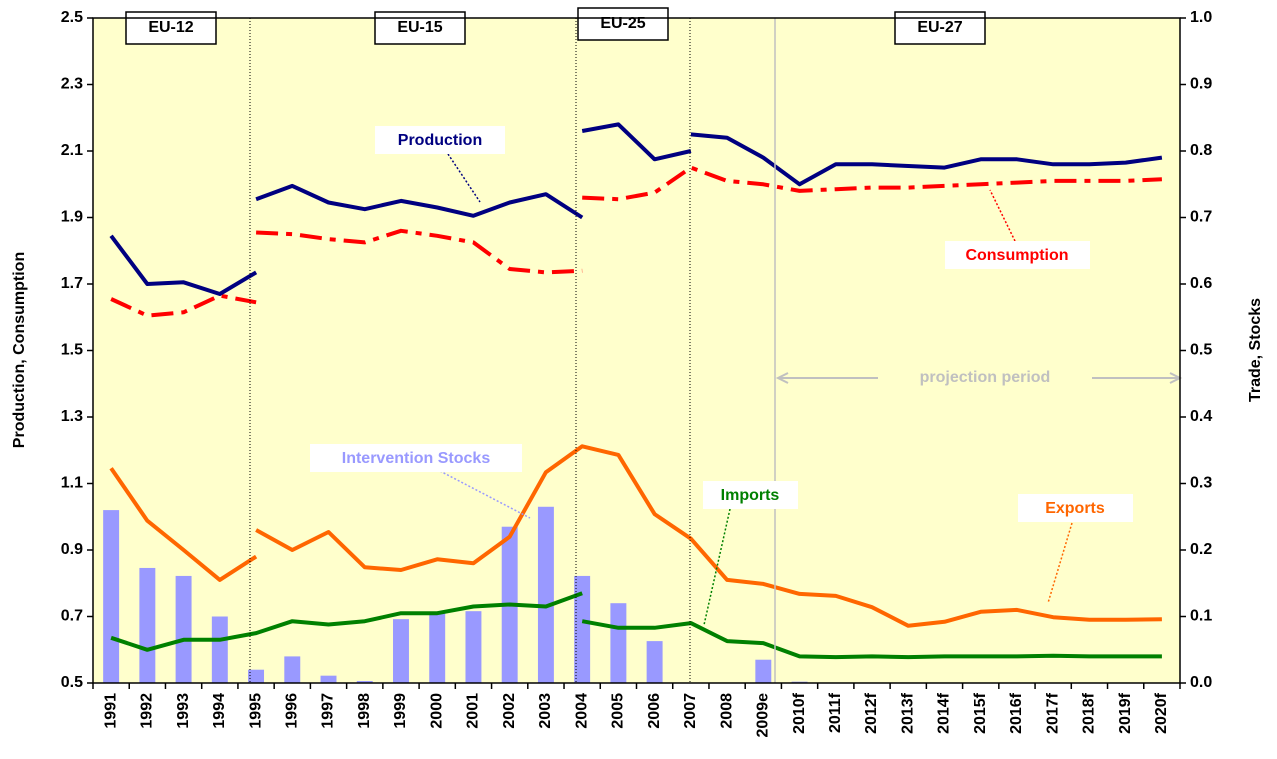 This screenshot has width=1277, height=759. What do you see at coordinates (72, 150) in the screenshot?
I see `y-tick-label: 2.1` at bounding box center [72, 150].